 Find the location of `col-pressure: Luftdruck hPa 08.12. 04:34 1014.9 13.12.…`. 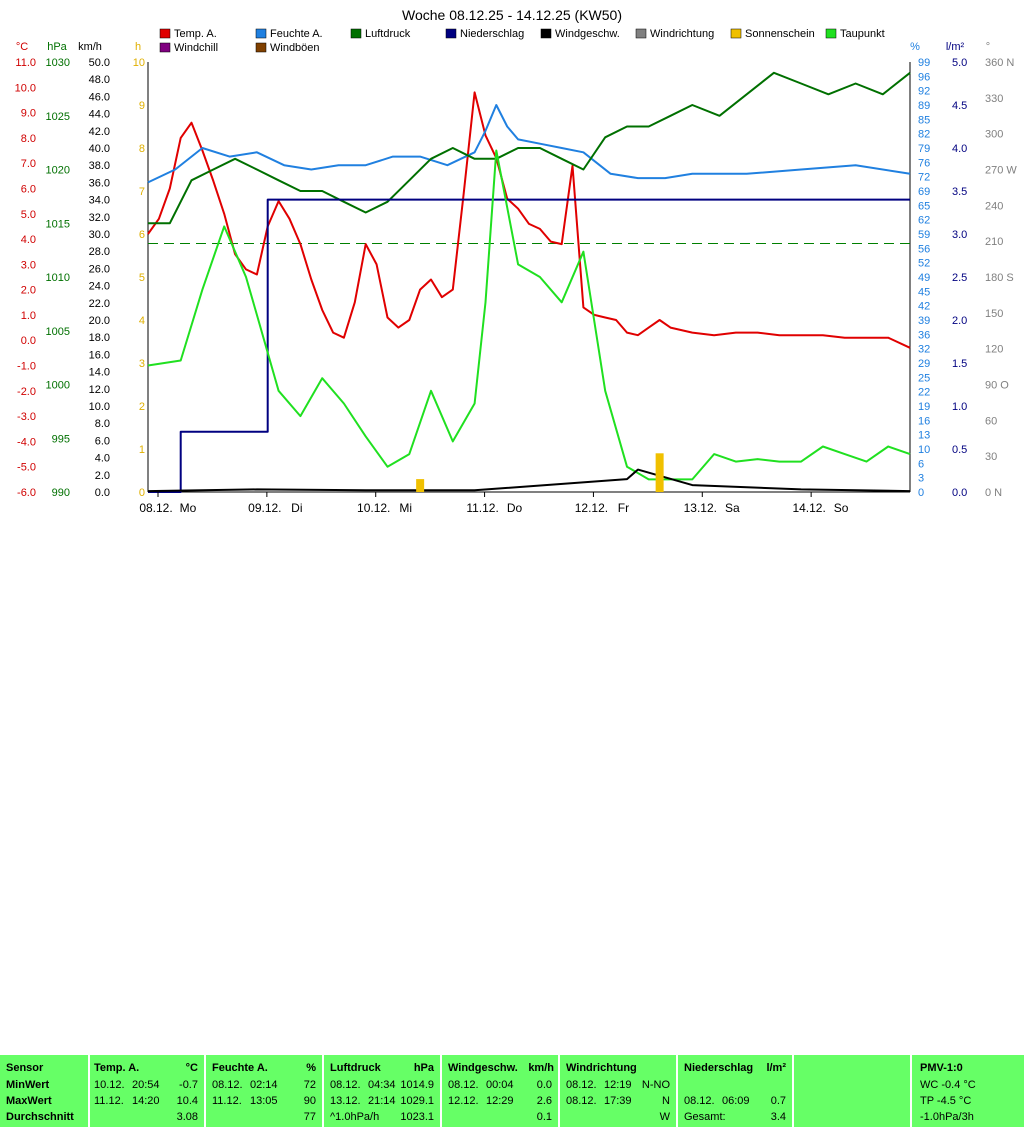

col-pressure: Luftdruck hPa 08.12. 04:34 1014.9 13.12.… is located at coordinates (382, 1091).